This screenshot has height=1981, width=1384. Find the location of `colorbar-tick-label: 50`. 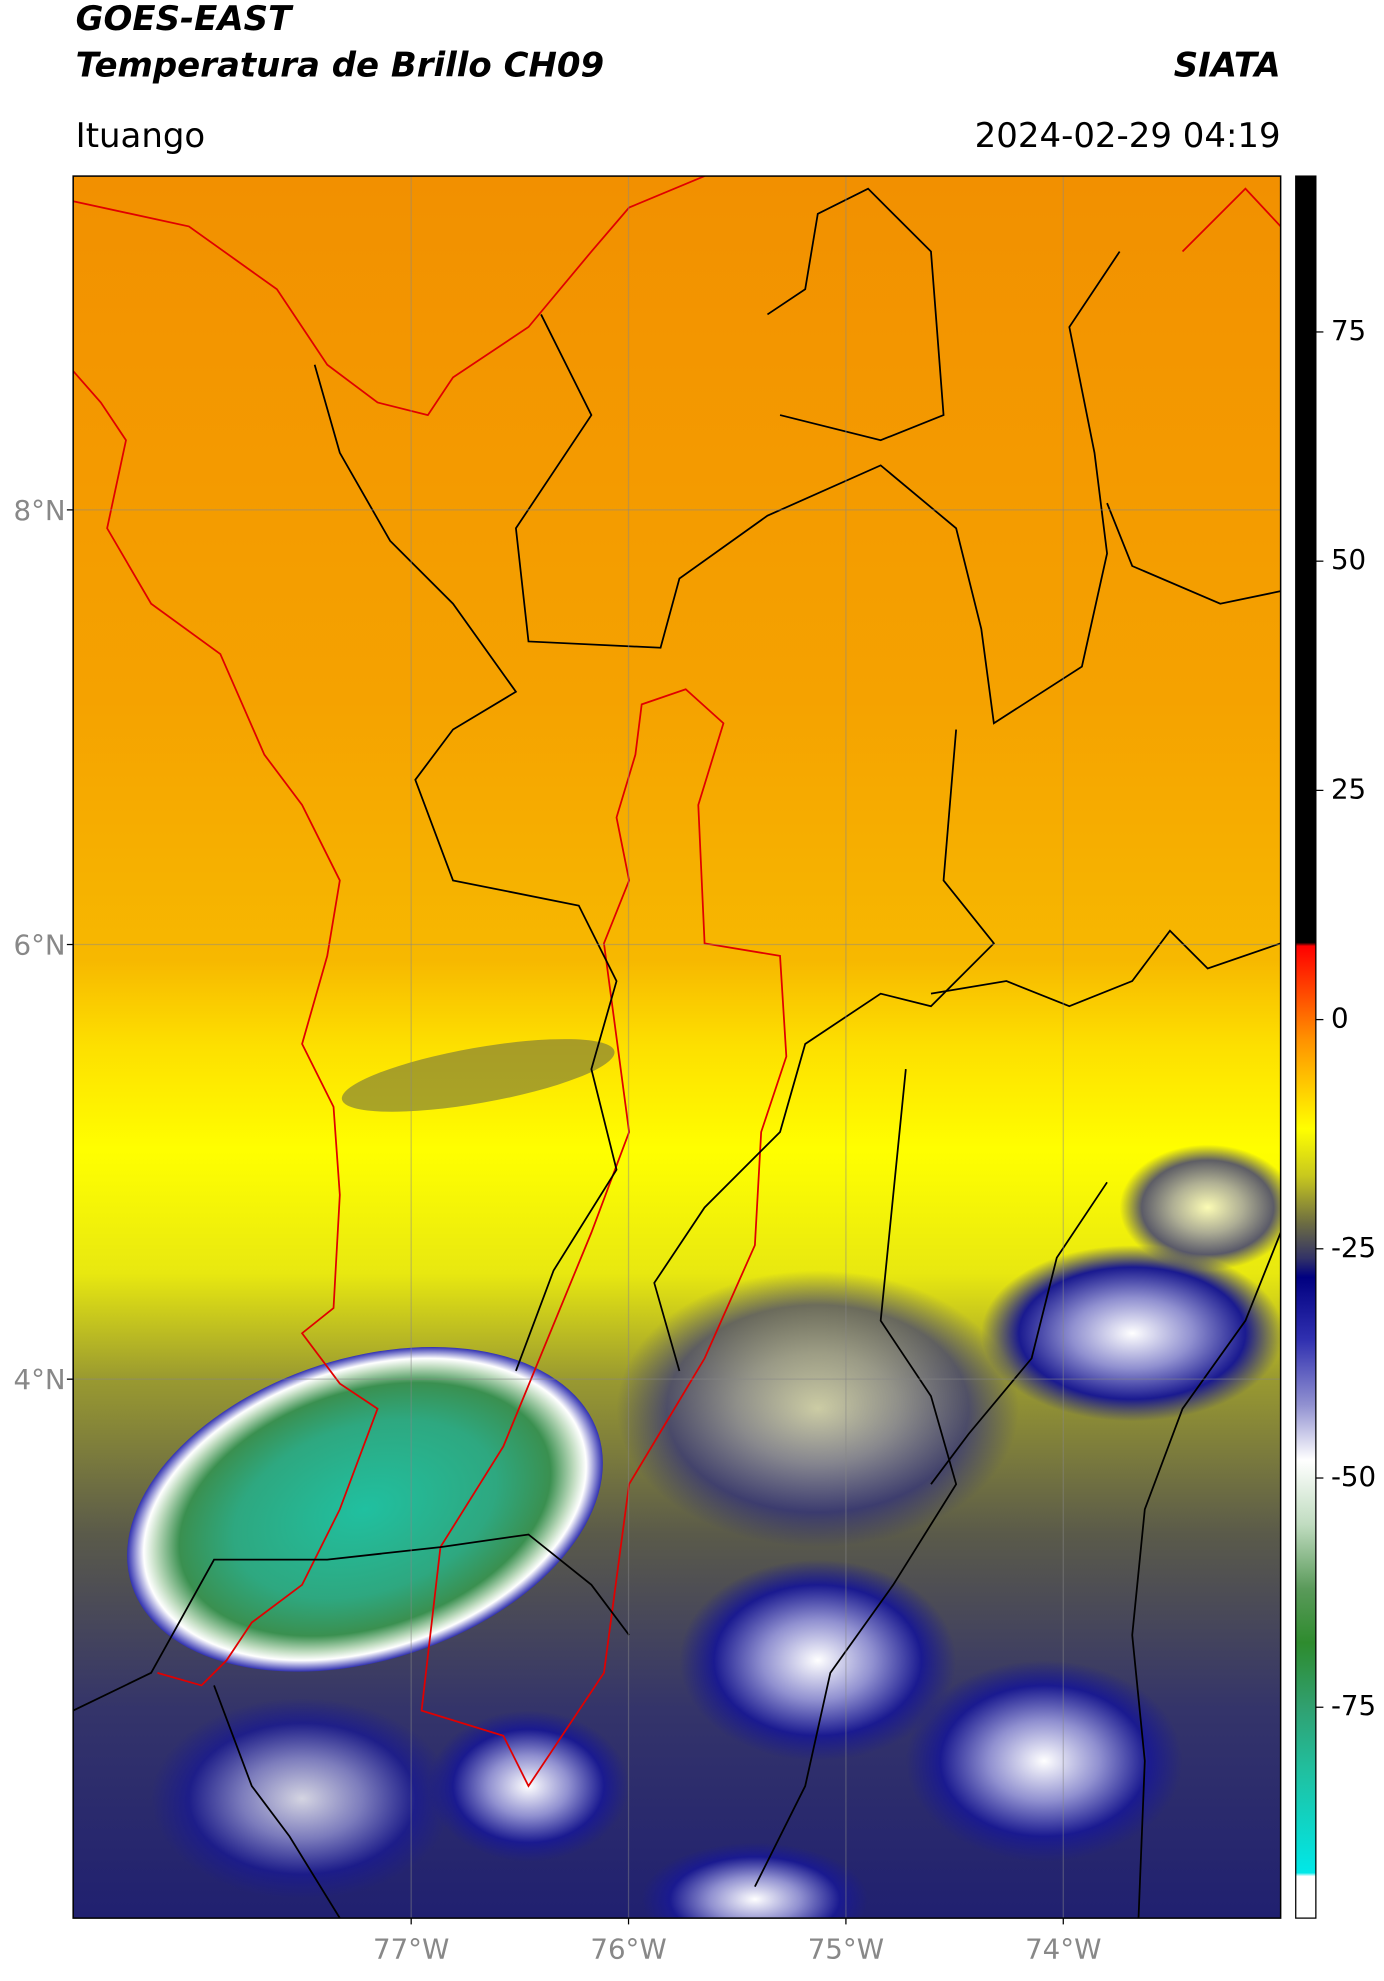

colorbar-tick-label: 50 is located at coordinates (1348, 559).